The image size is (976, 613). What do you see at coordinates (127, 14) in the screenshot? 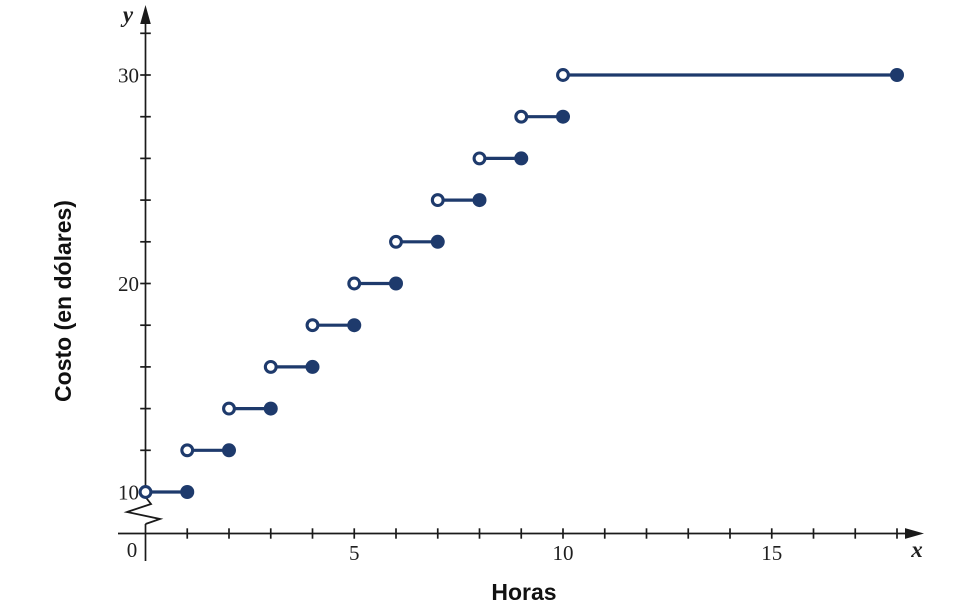
I see `y-axis-letter: y` at bounding box center [127, 14].